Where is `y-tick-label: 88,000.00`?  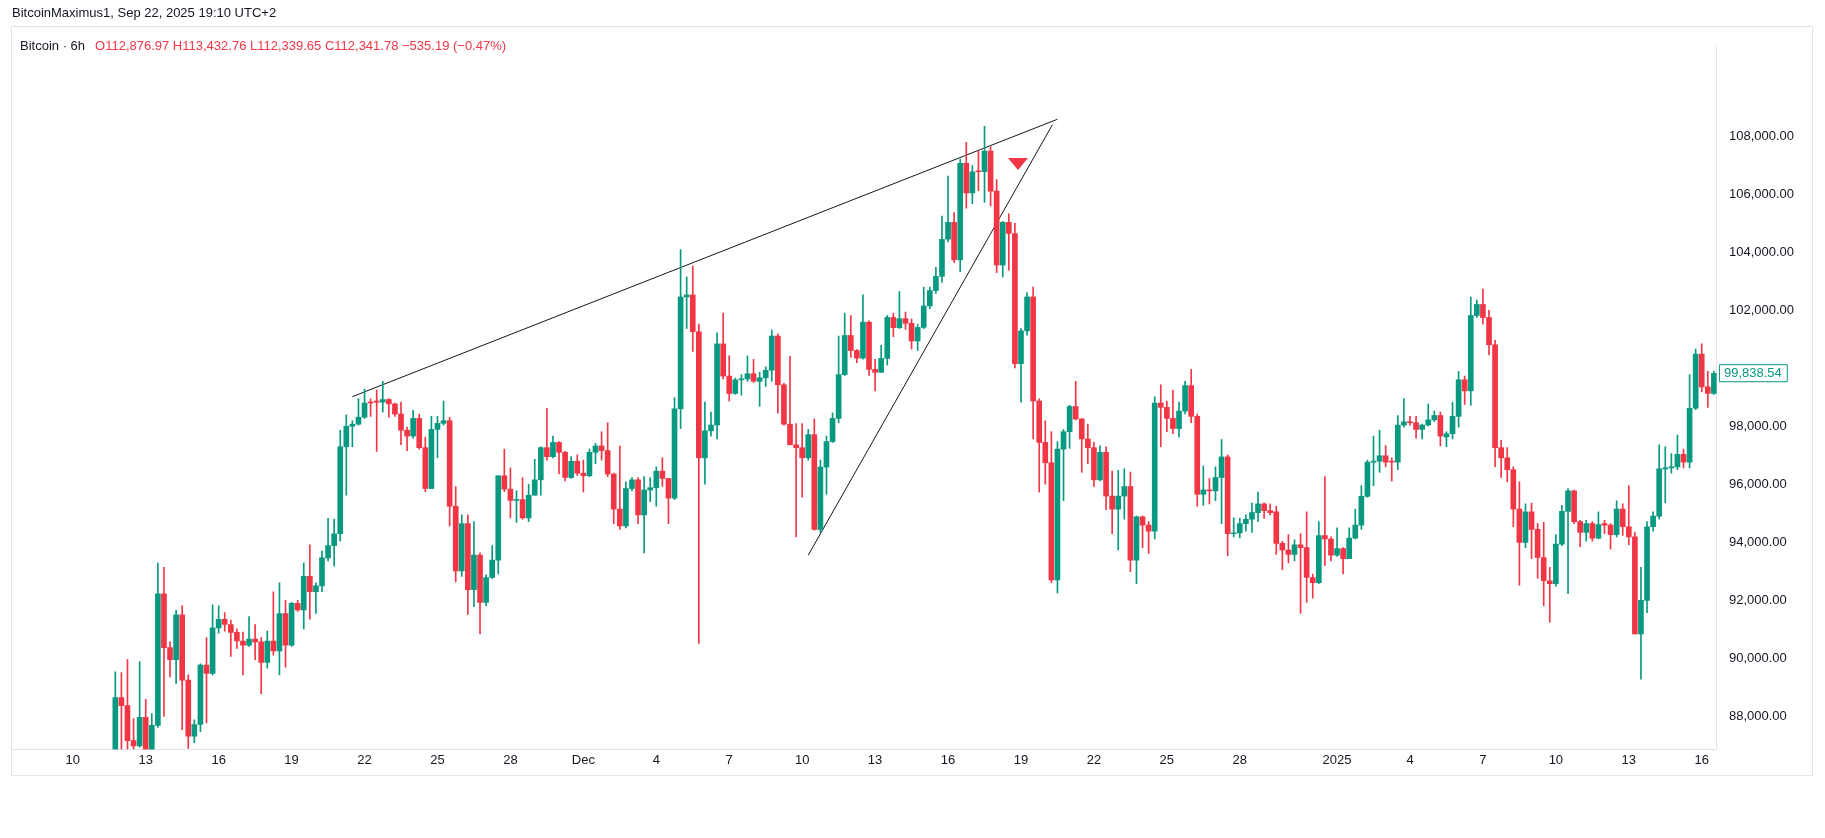
y-tick-label: 88,000.00 is located at coordinates (1757, 715).